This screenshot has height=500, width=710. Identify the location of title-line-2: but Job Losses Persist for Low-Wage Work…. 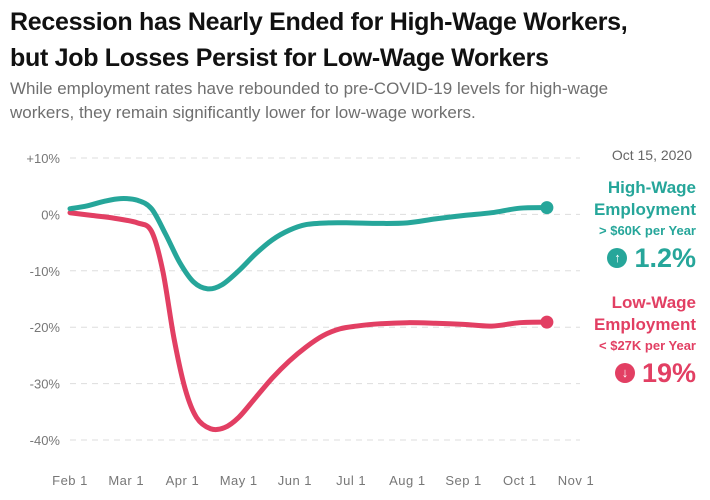
(279, 58).